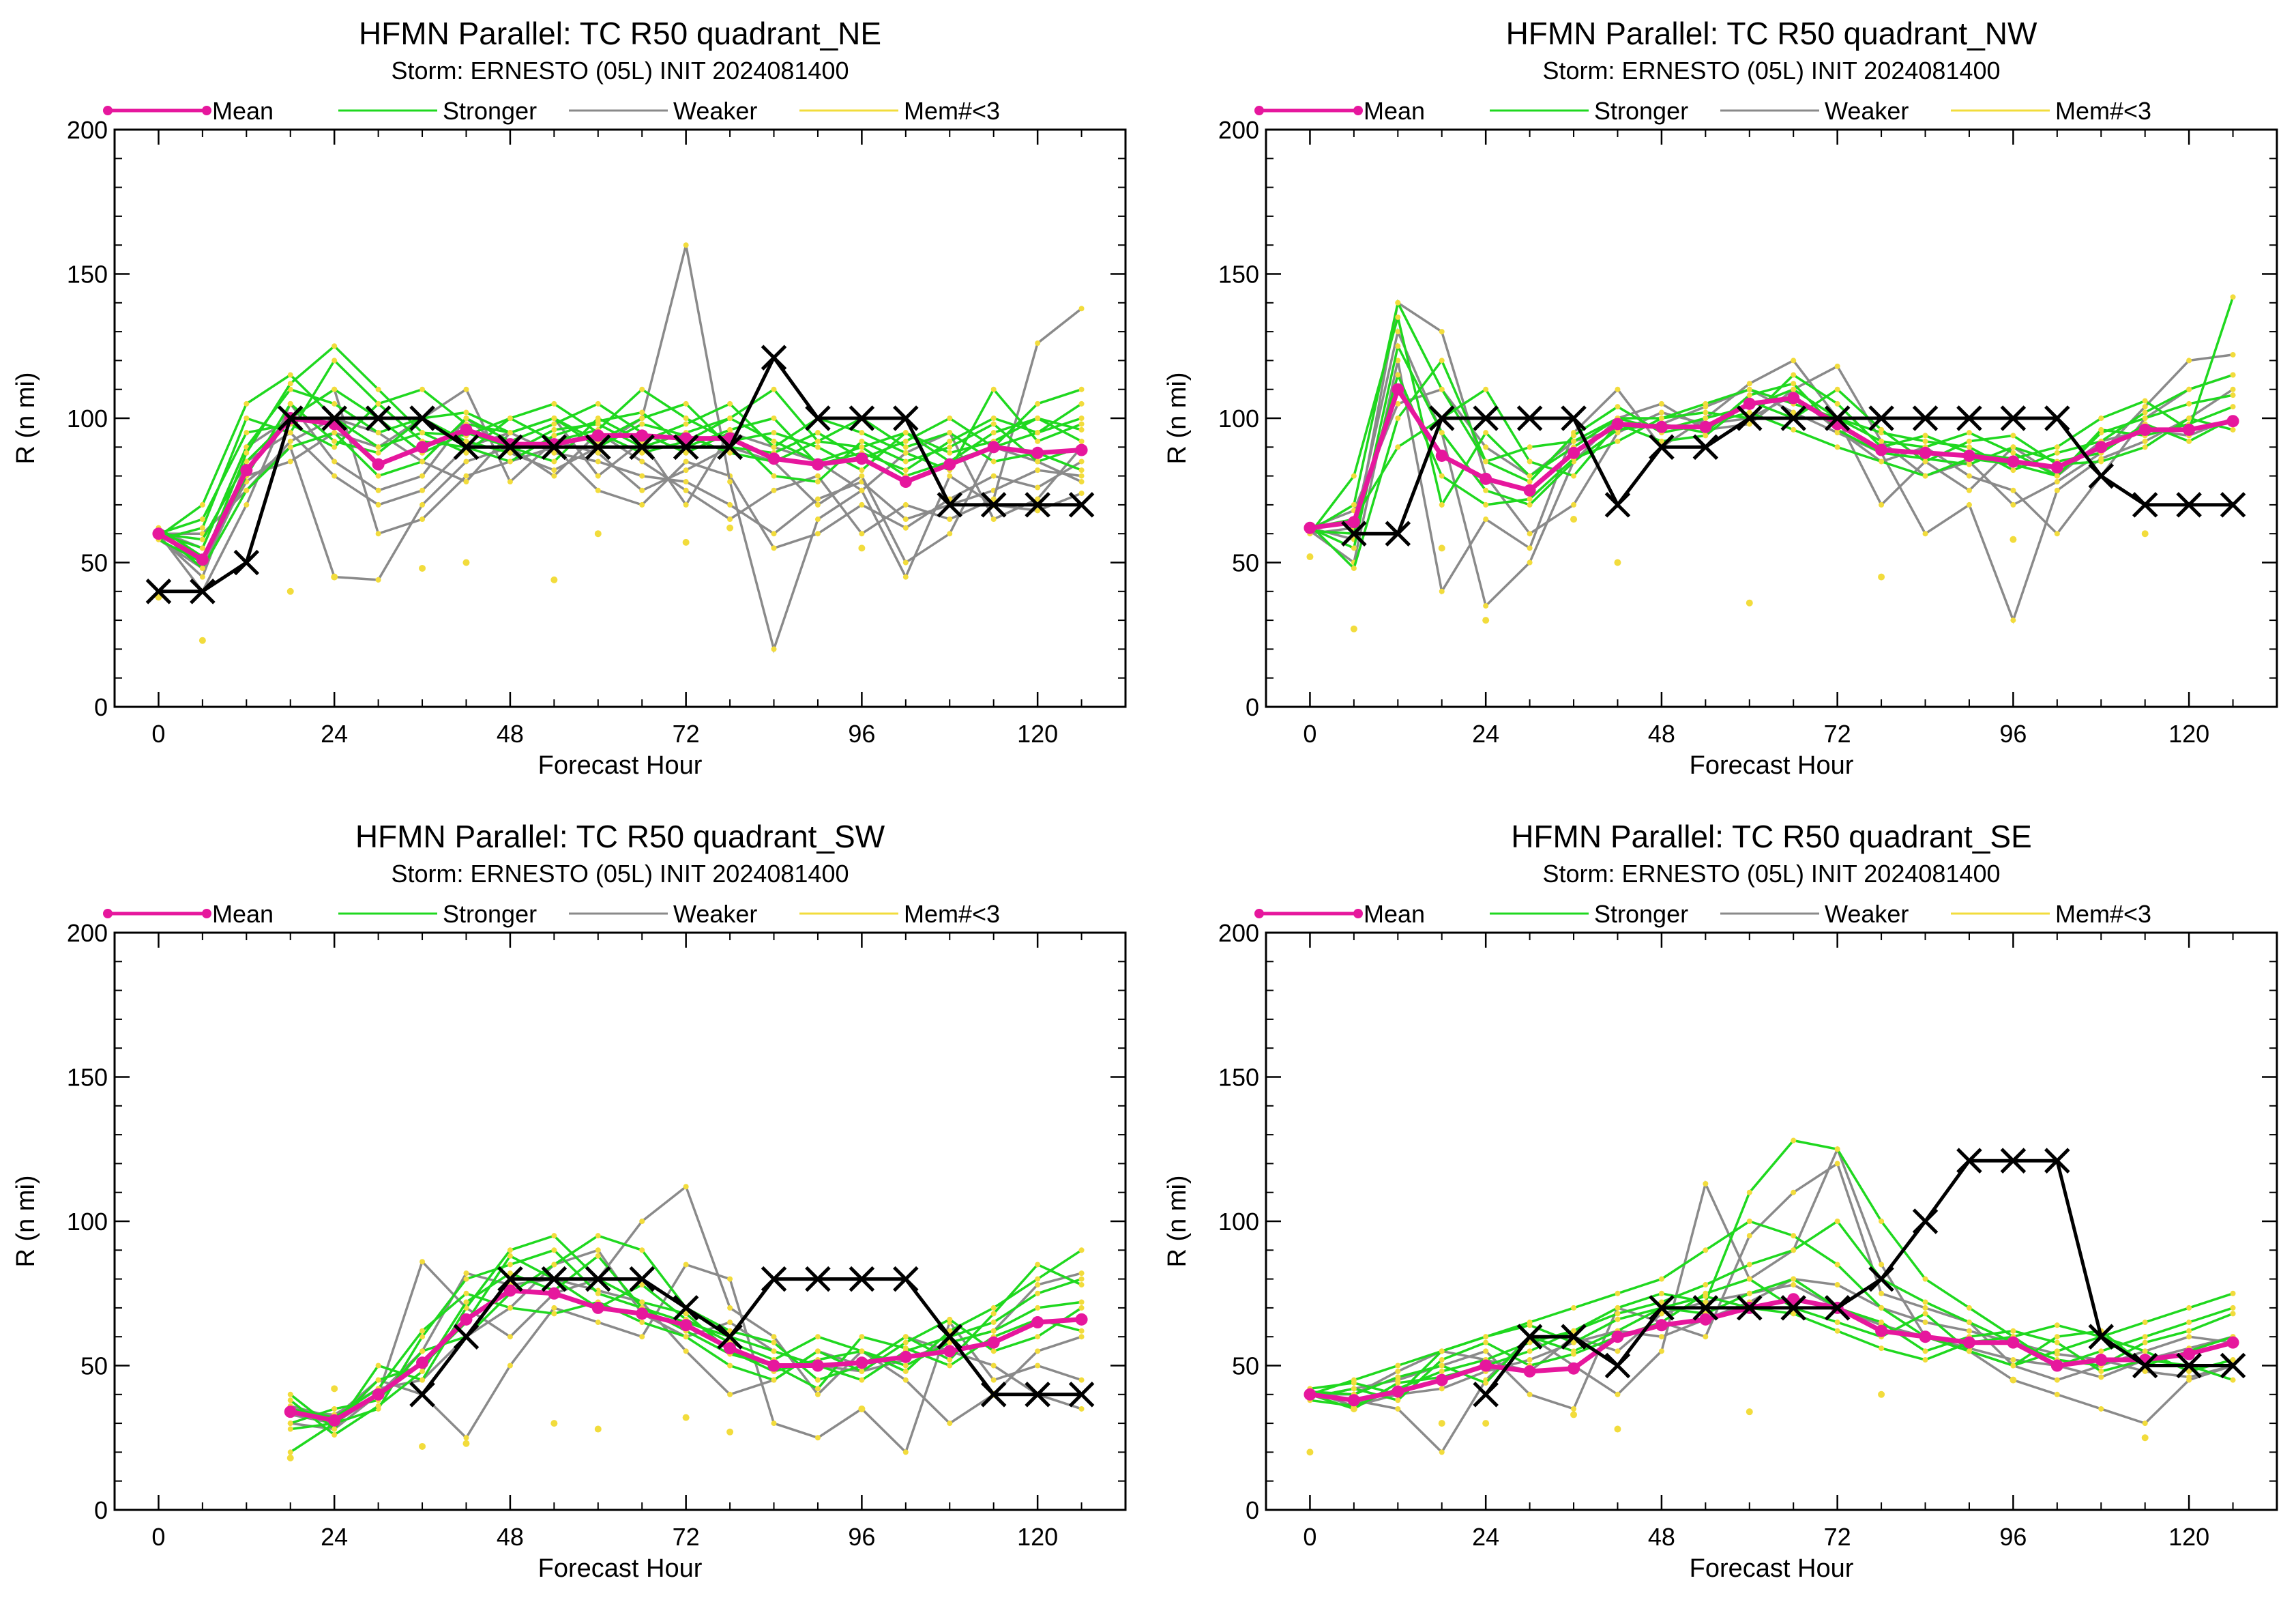  What do you see at coordinates (1245, 1366) in the screenshot?
I see `y-tick-label: 50` at bounding box center [1245, 1366].